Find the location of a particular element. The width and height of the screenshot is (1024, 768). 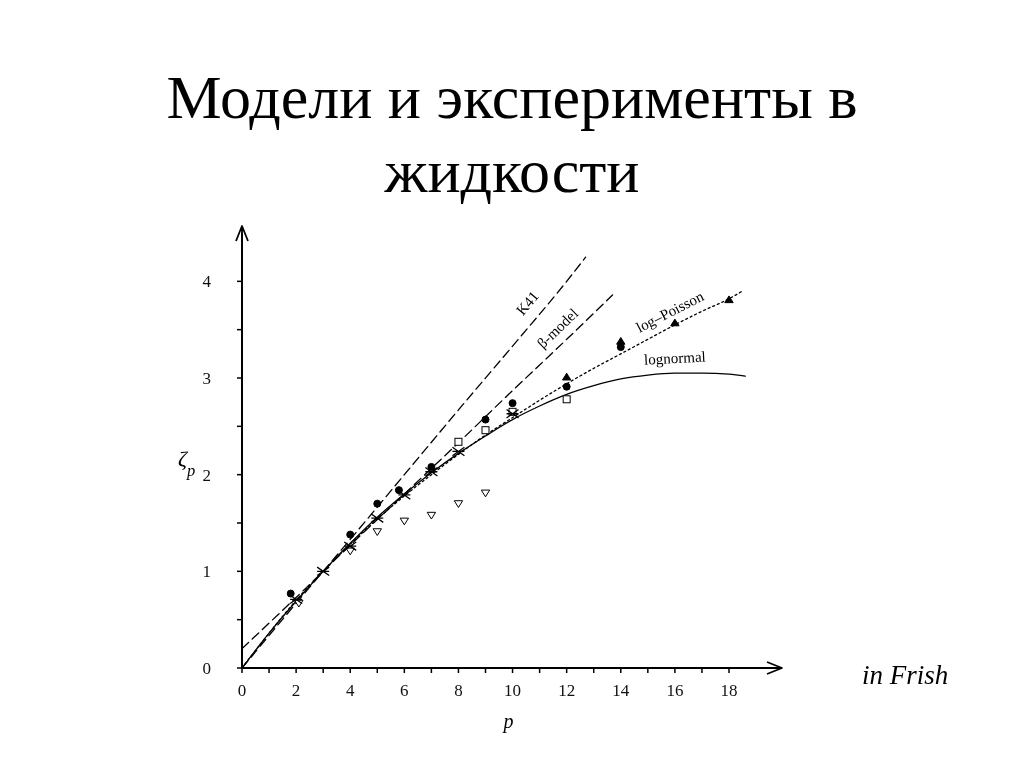

x-tick-label: 6 is located at coordinates (404, 691).